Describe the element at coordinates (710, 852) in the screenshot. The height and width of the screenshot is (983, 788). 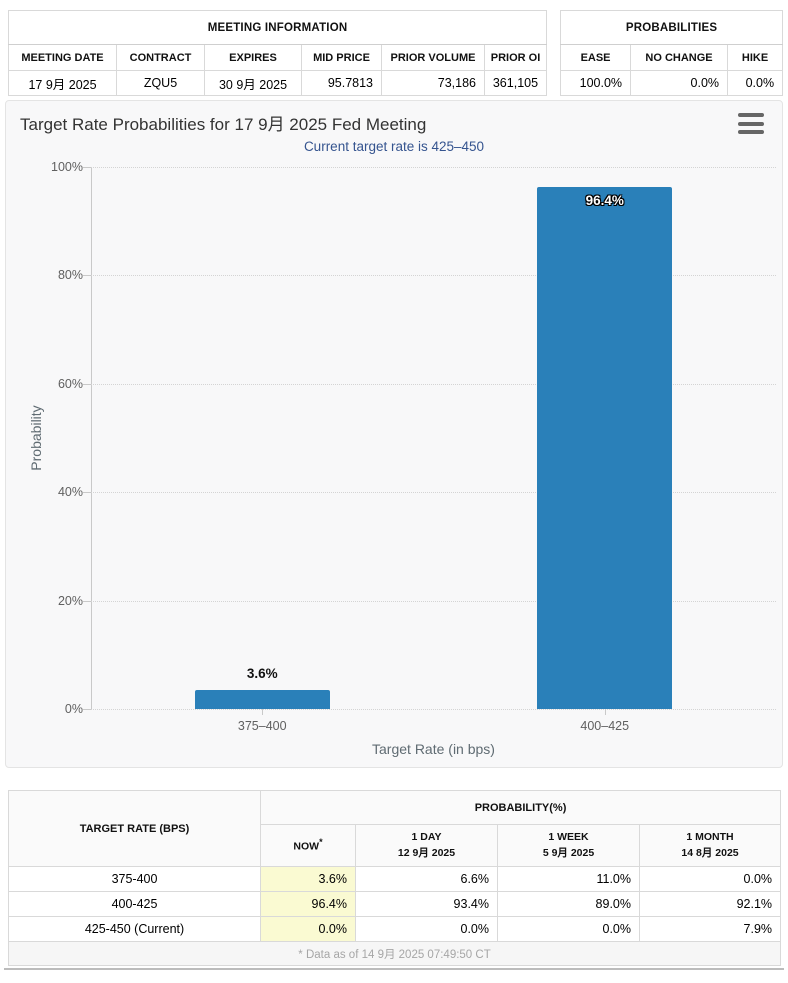
I see `one-month-date: 14 8月 2025` at that location.